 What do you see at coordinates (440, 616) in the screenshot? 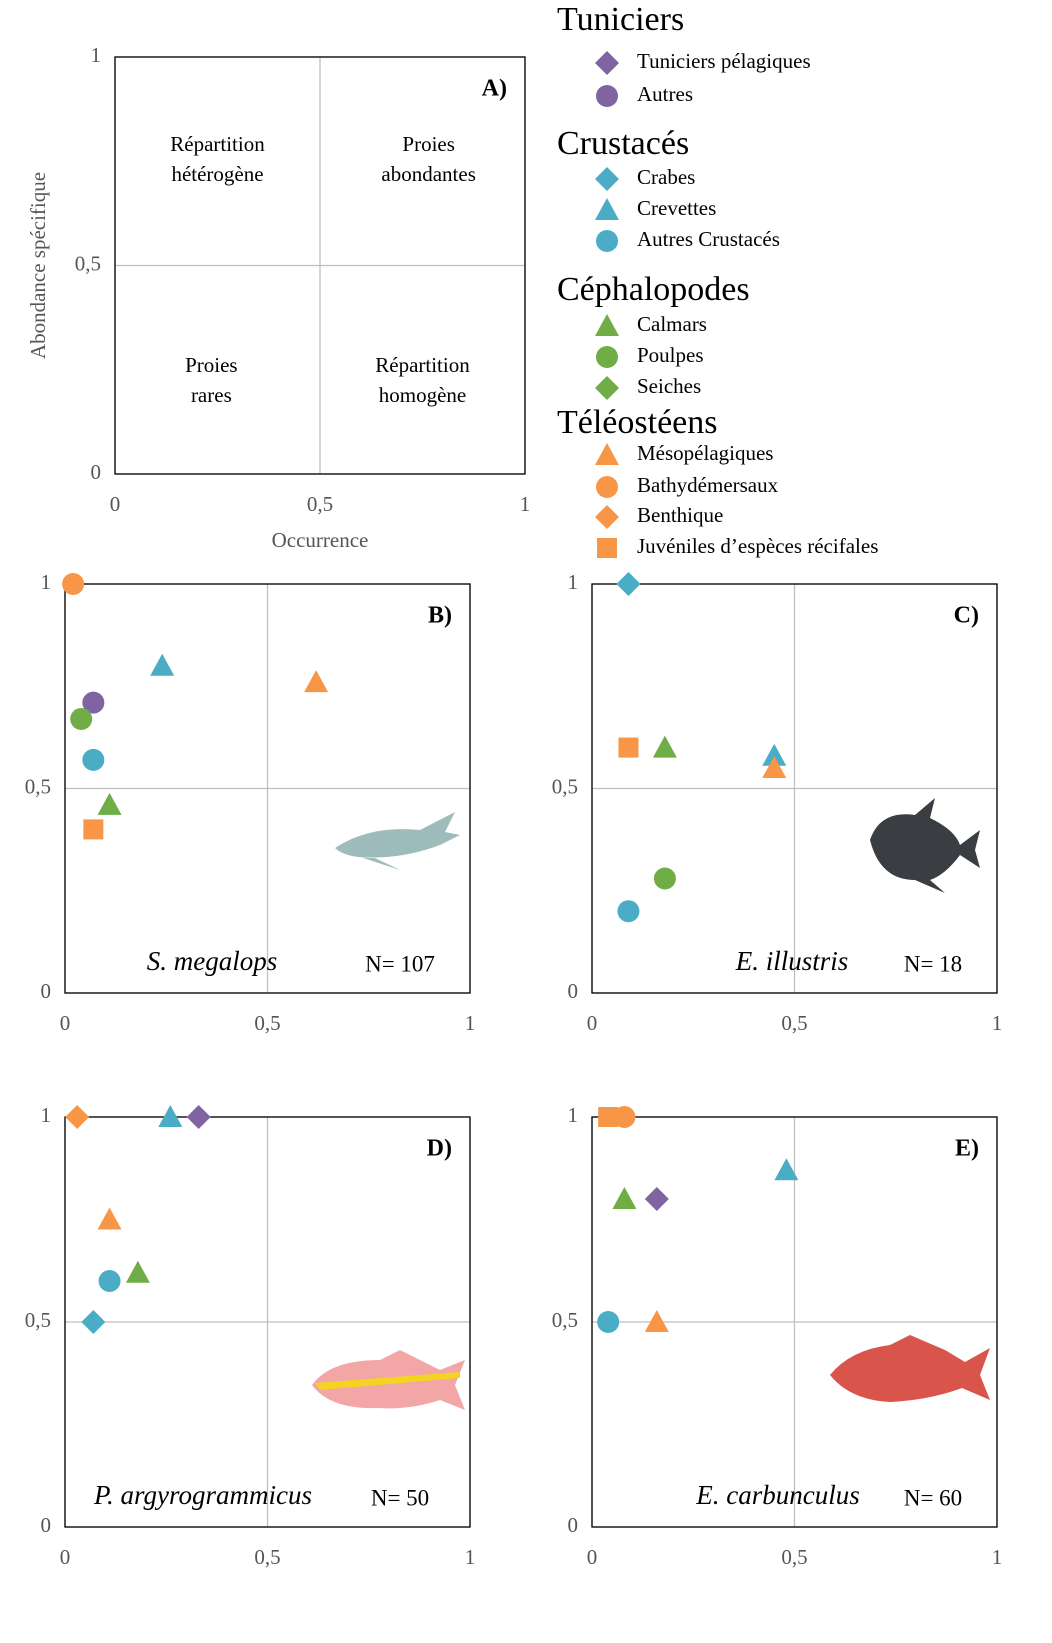
I see `panel-title: B)` at bounding box center [440, 616].